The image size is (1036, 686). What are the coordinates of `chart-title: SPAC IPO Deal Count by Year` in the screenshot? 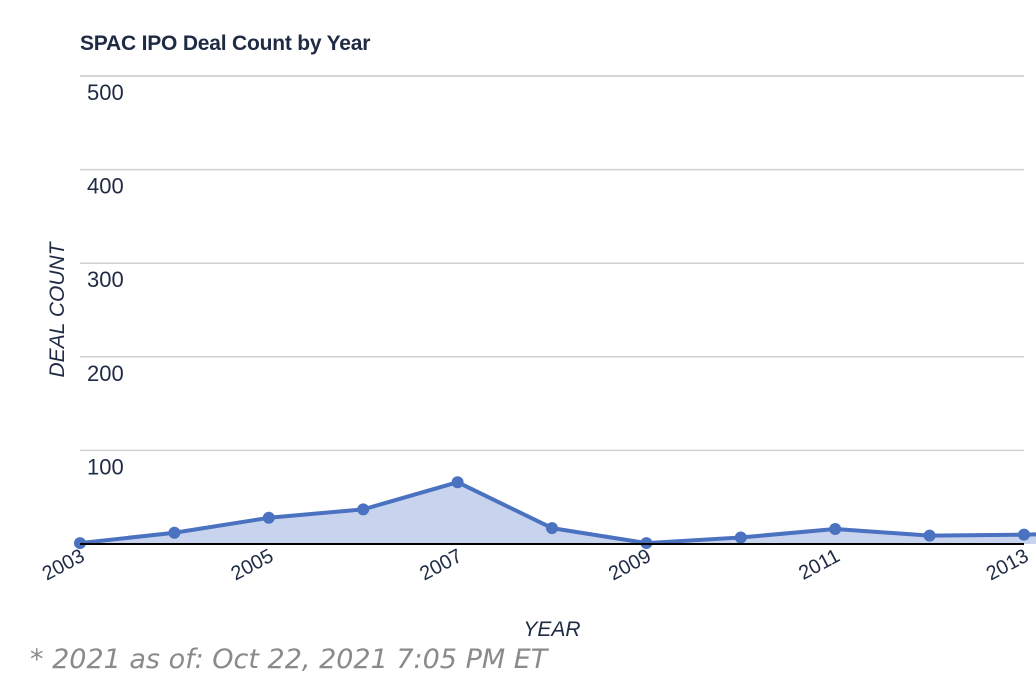 It's located at (225, 43).